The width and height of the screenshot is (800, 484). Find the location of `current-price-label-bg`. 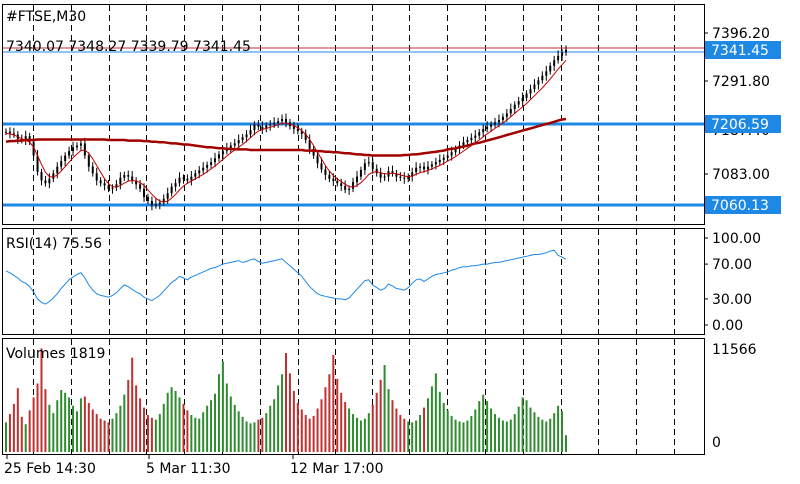

current-price-label-bg is located at coordinates (743, 50).